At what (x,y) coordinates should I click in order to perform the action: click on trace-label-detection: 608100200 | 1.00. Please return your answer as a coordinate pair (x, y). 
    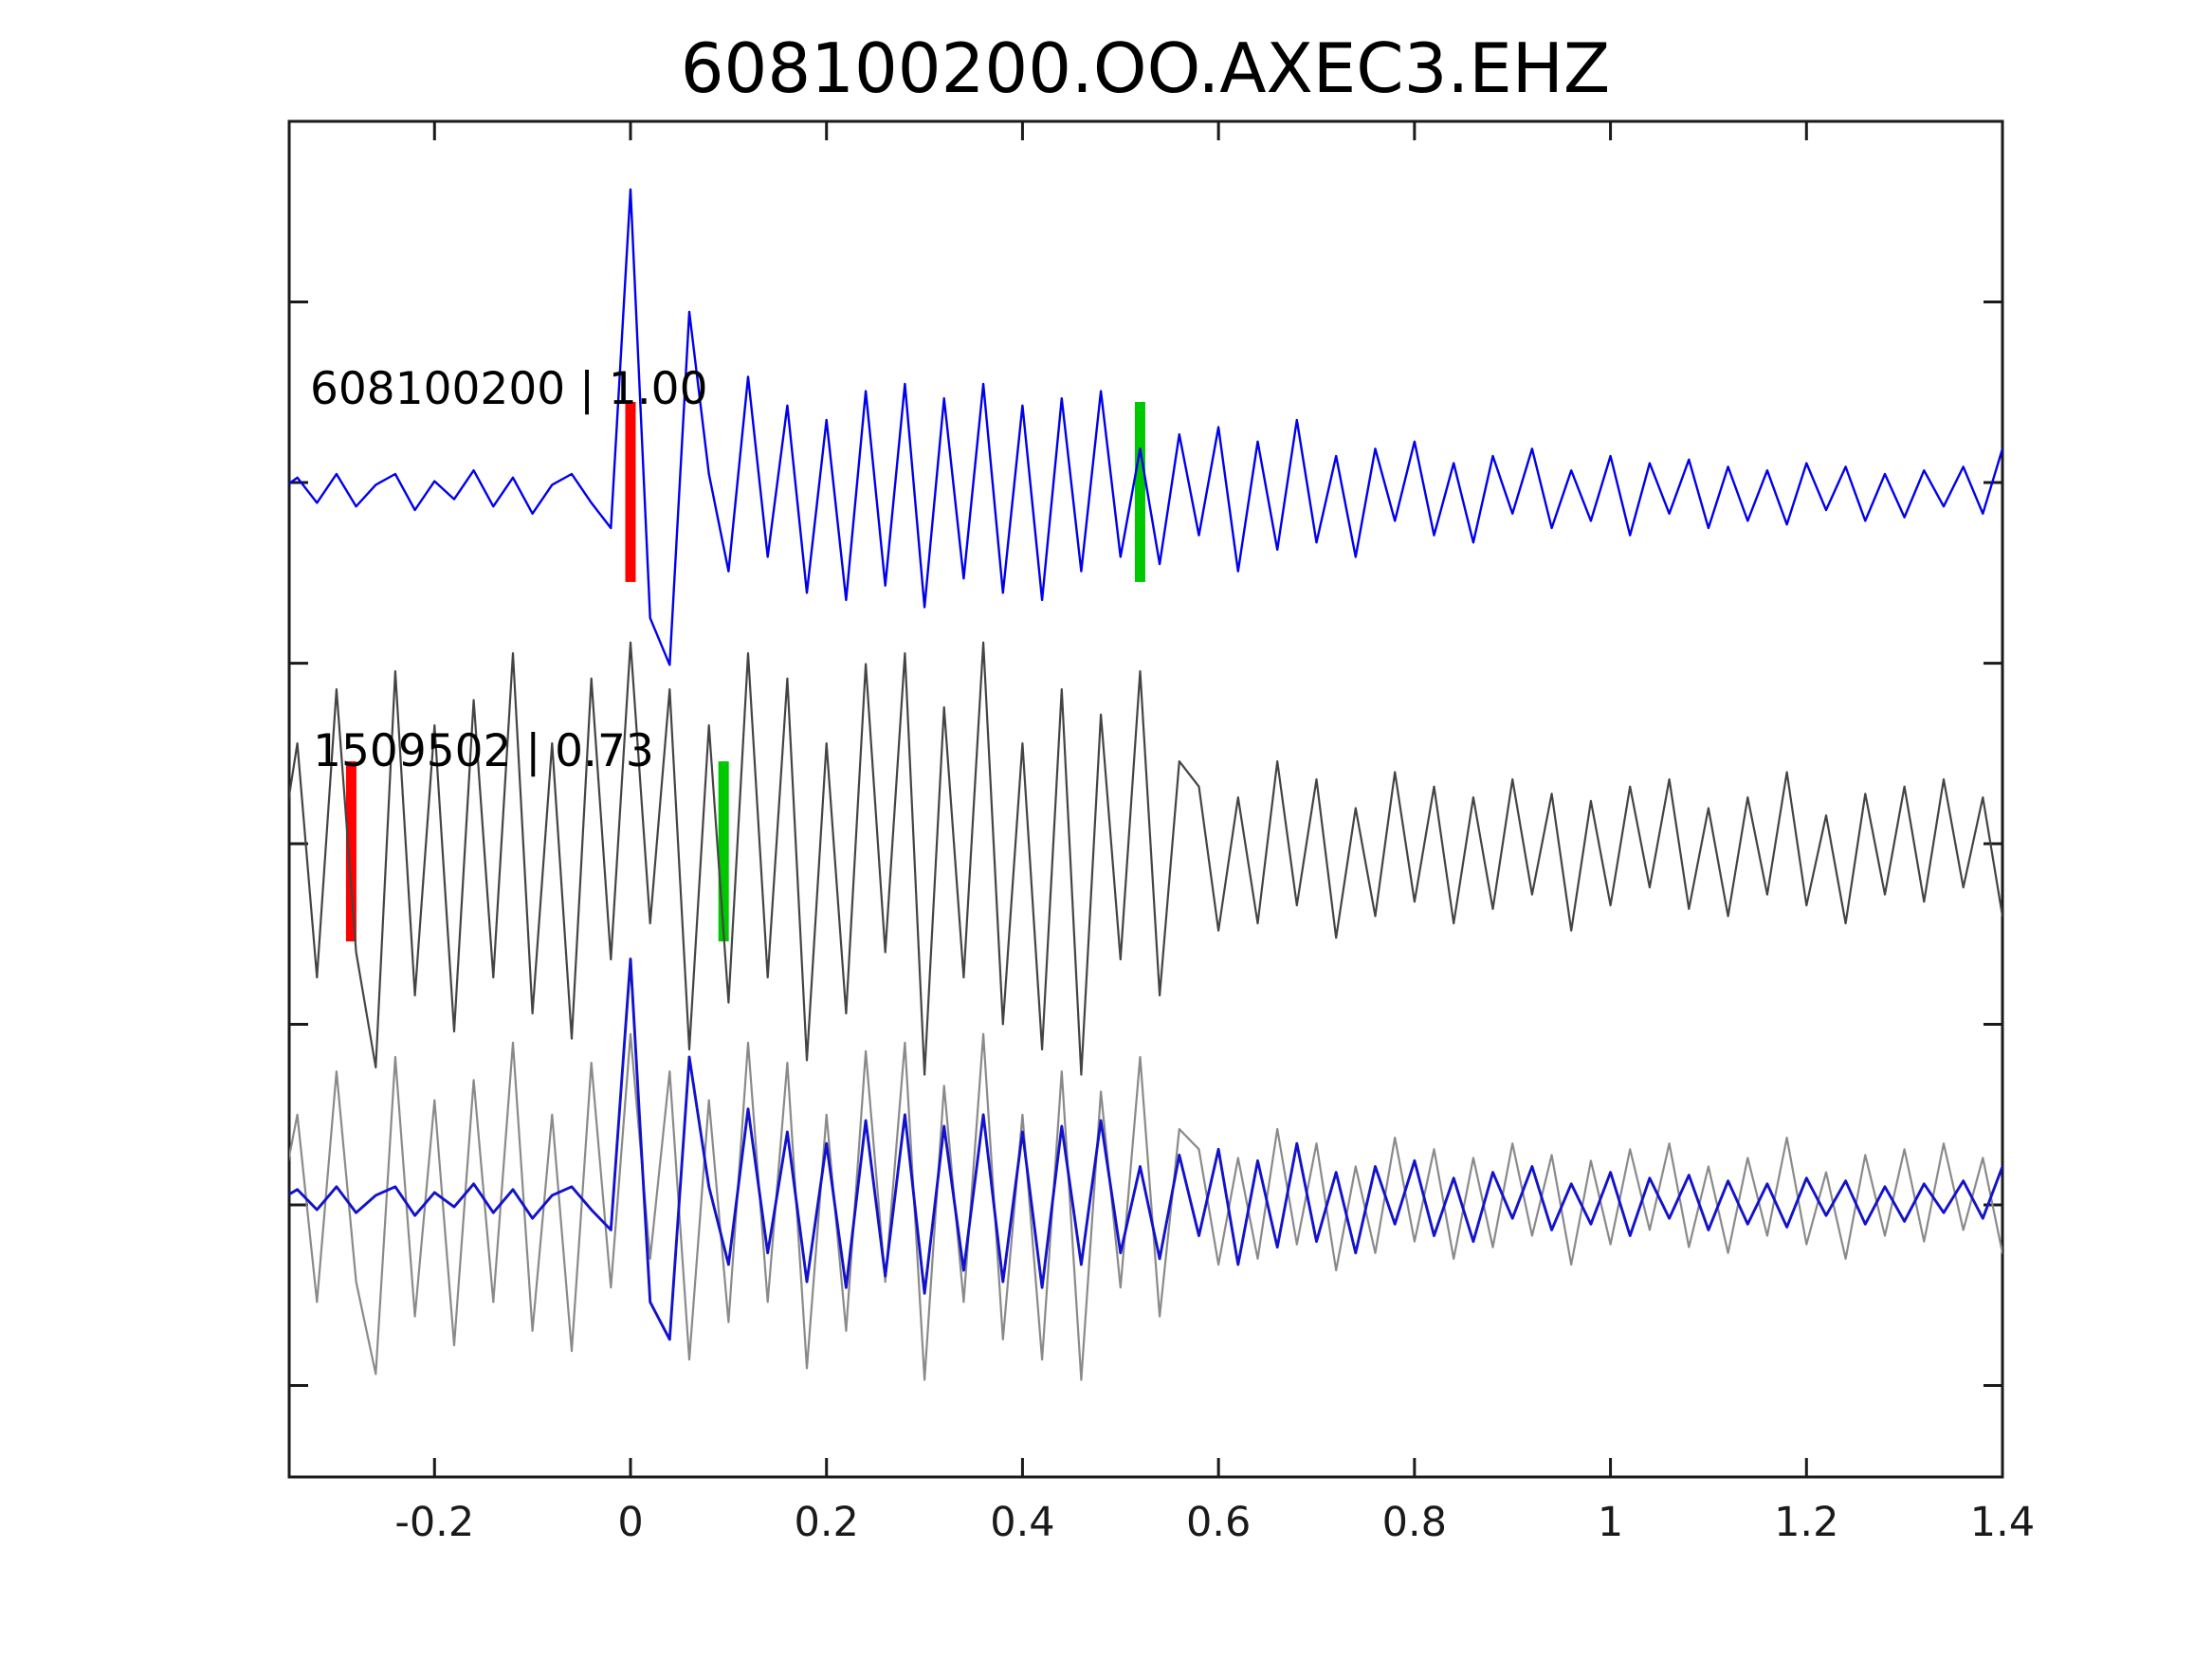
    Looking at the image, I should click on (508, 389).